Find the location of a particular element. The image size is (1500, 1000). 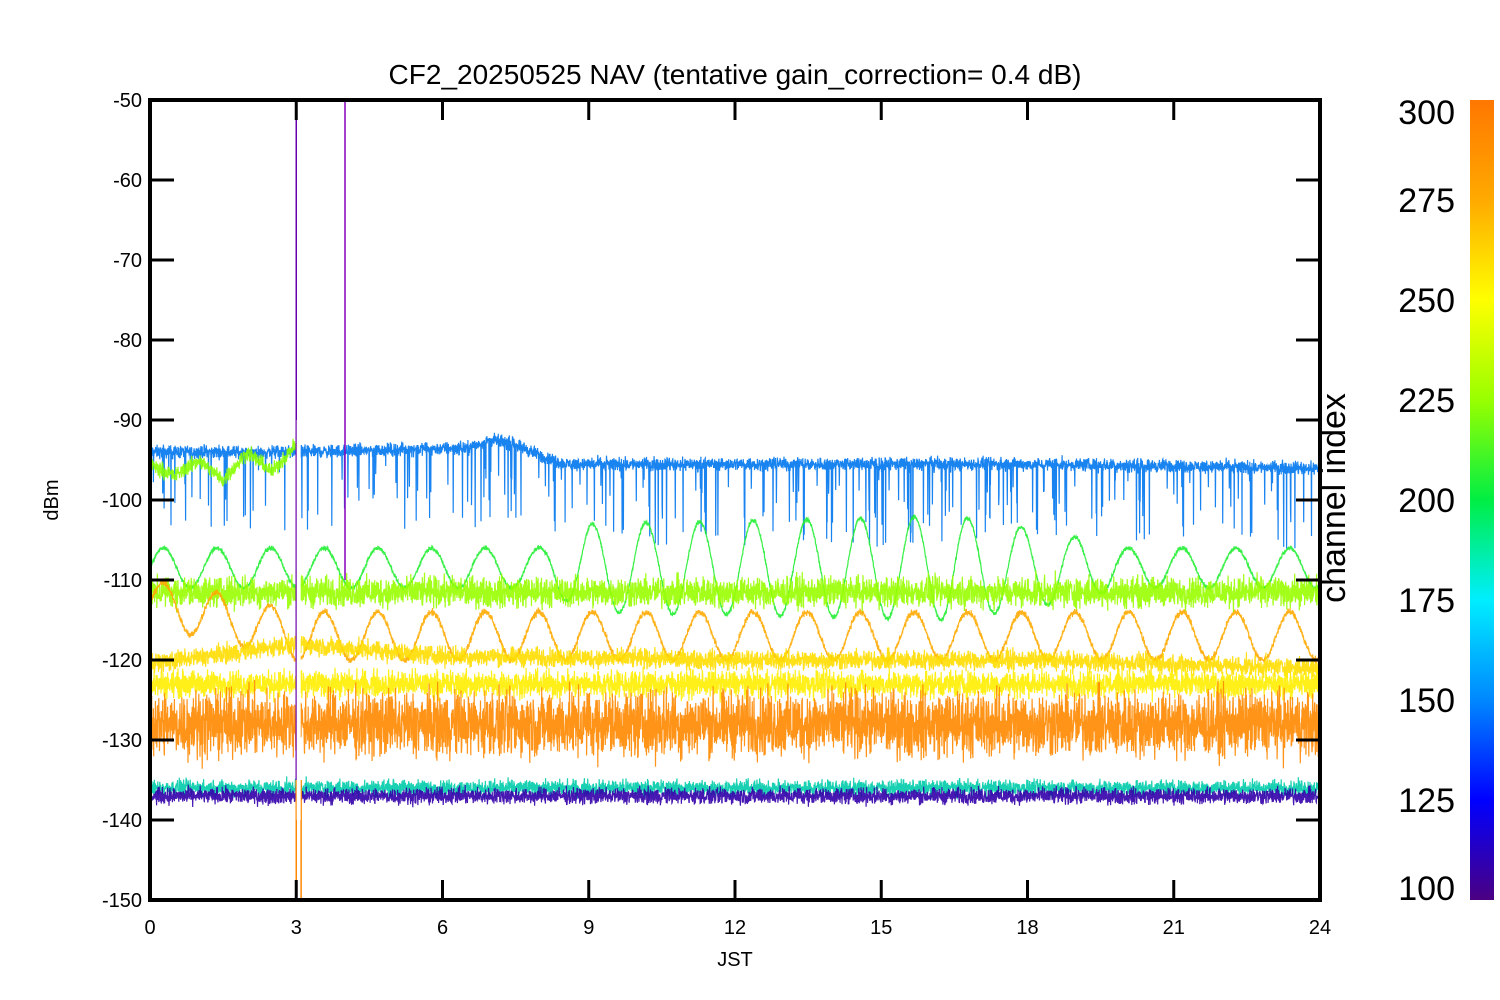

colorbar-tick-label: 300 is located at coordinates (1426, 113).